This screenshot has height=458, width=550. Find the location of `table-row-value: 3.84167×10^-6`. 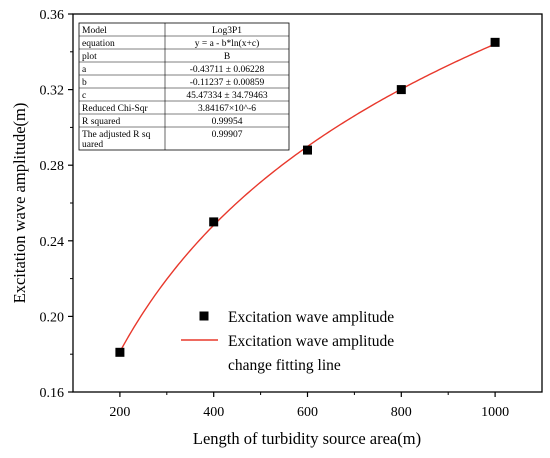

table-row-value: 3.84167×10^-6 is located at coordinates (227, 109).